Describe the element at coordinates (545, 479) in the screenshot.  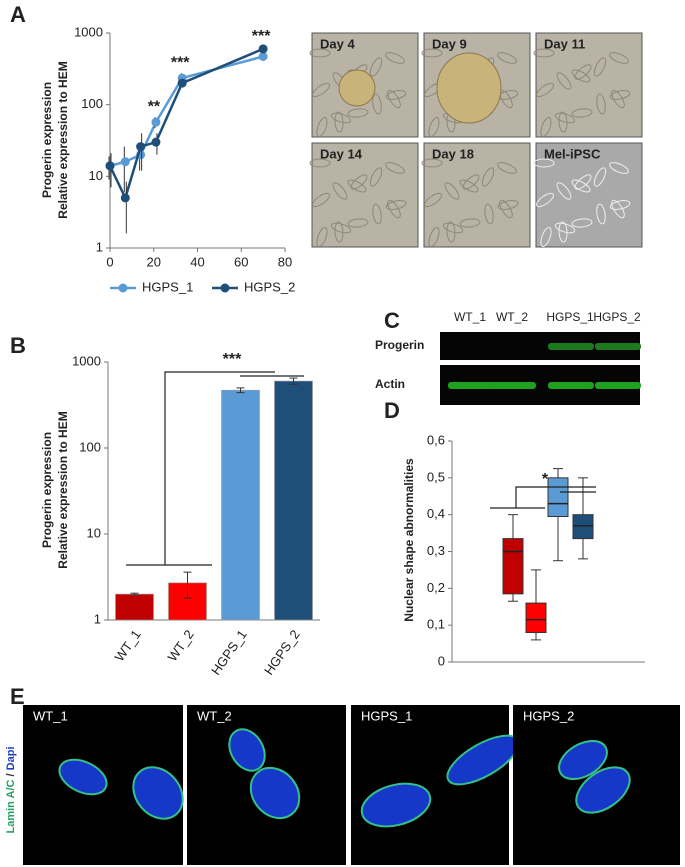
I see `significance: *` at that location.